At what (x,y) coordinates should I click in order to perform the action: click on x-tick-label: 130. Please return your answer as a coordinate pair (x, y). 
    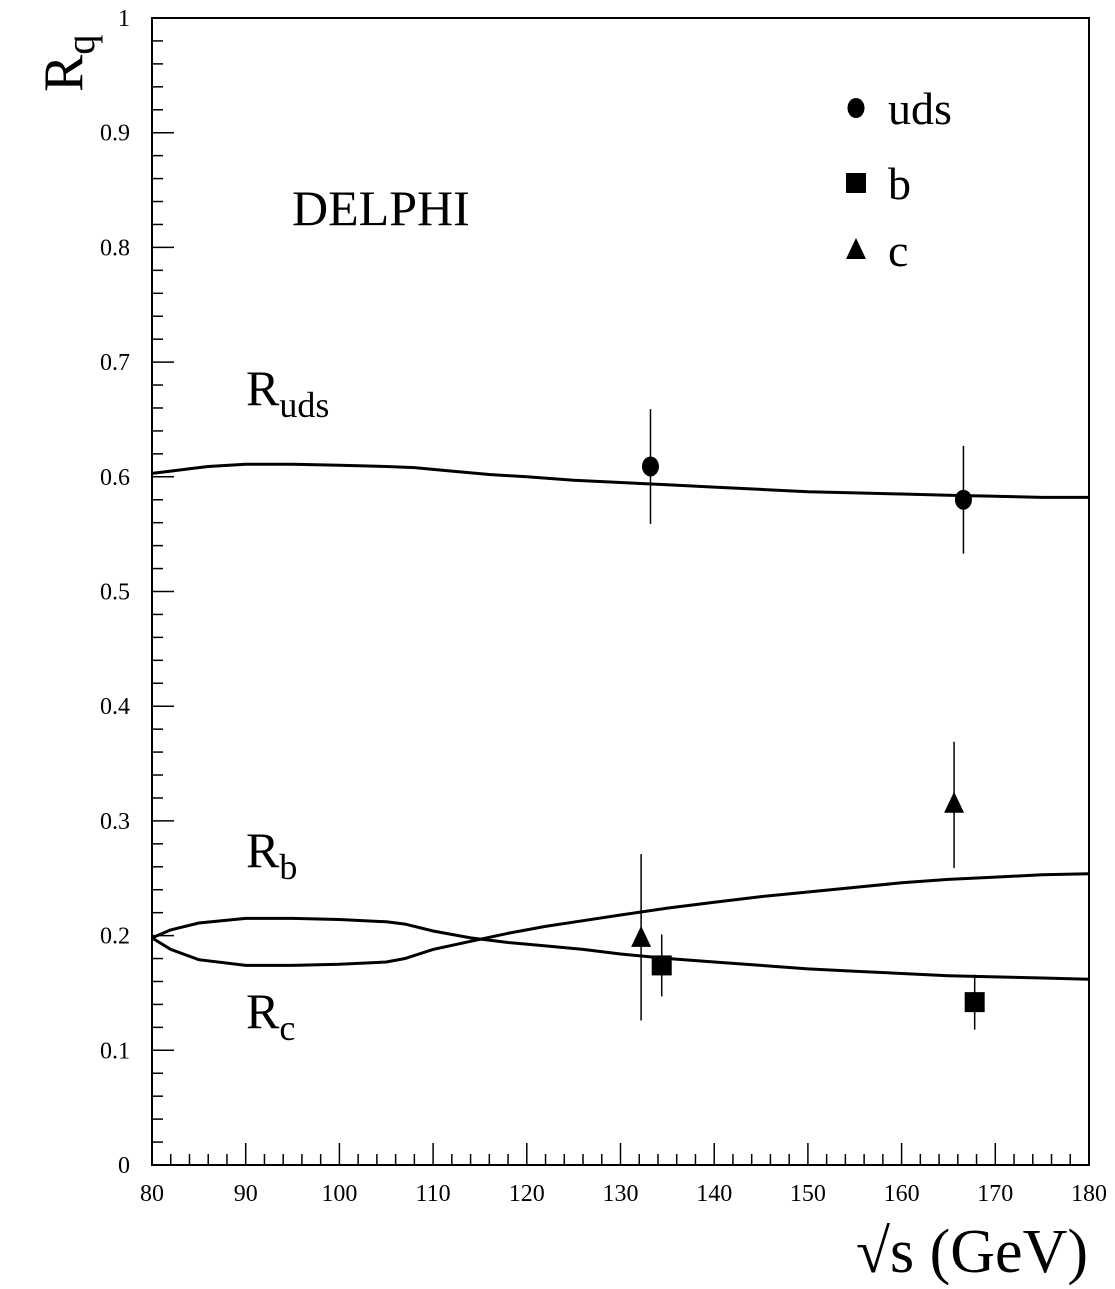
    Looking at the image, I should click on (621, 1194).